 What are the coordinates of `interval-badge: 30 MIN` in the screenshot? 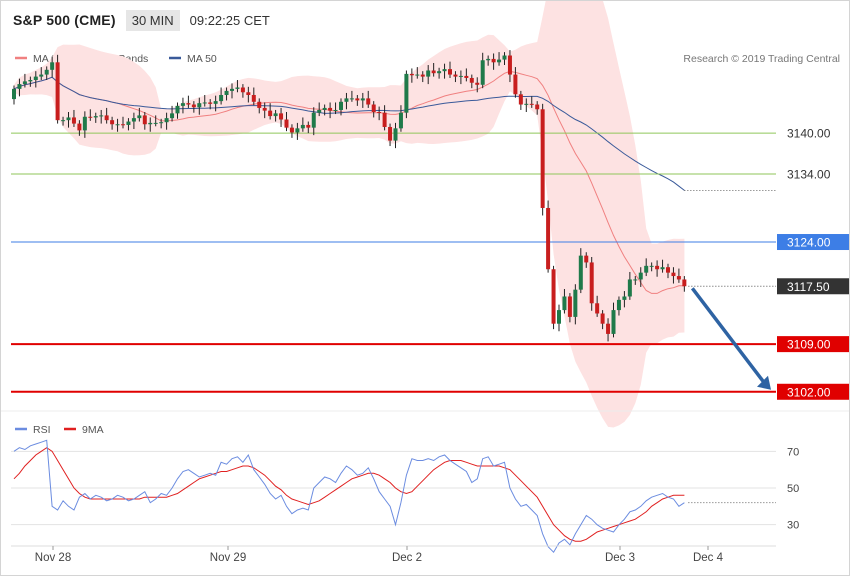 It's located at (152, 20).